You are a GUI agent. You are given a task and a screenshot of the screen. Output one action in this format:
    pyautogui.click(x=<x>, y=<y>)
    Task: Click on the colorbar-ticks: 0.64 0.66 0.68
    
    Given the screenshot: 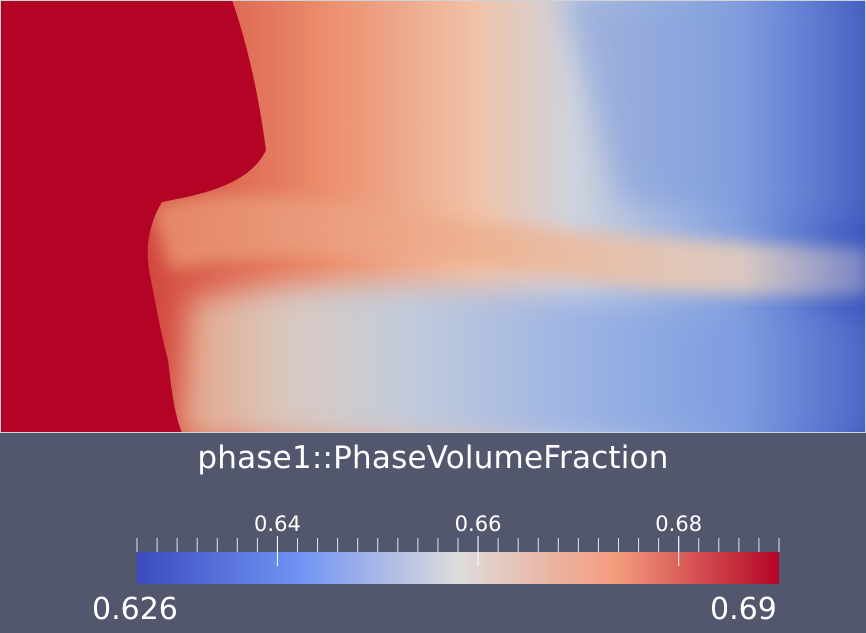 What is the action you would take?
    pyautogui.click(x=458, y=539)
    